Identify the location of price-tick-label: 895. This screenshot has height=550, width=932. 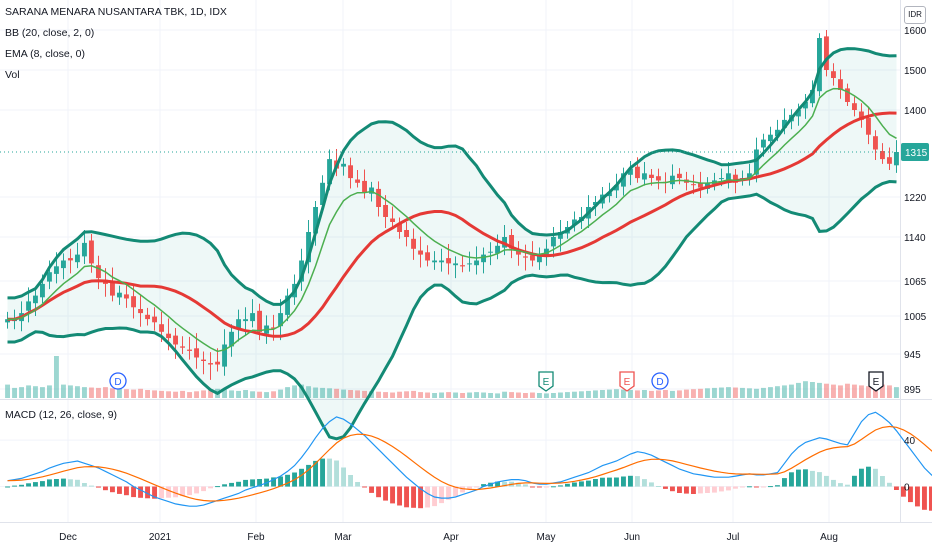
(912, 390).